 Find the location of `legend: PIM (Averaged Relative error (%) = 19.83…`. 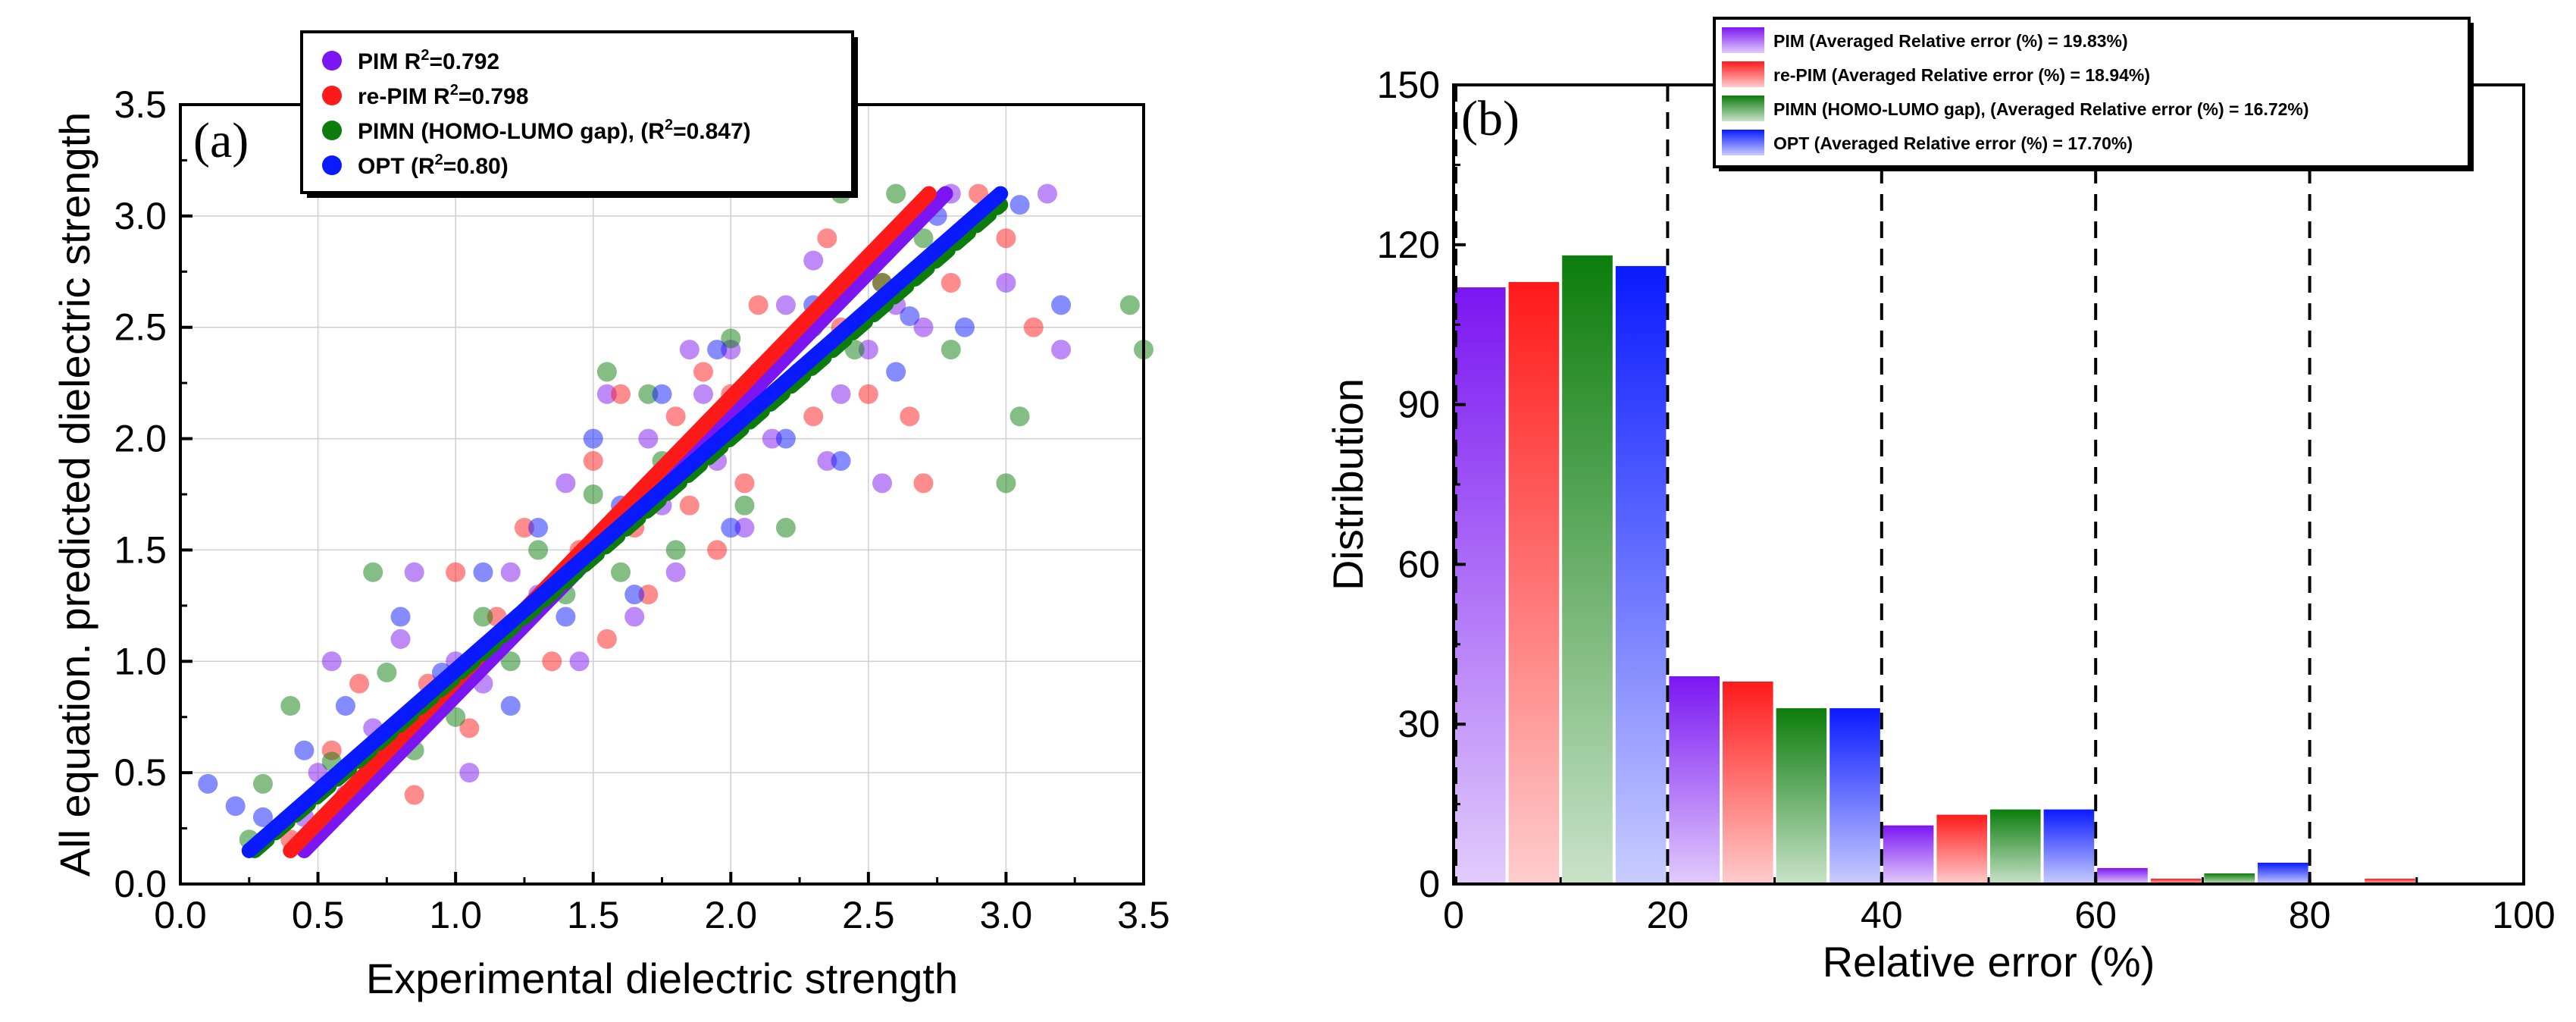

legend: PIM (Averaged Relative error (%) = 19.83… is located at coordinates (2093, 94).